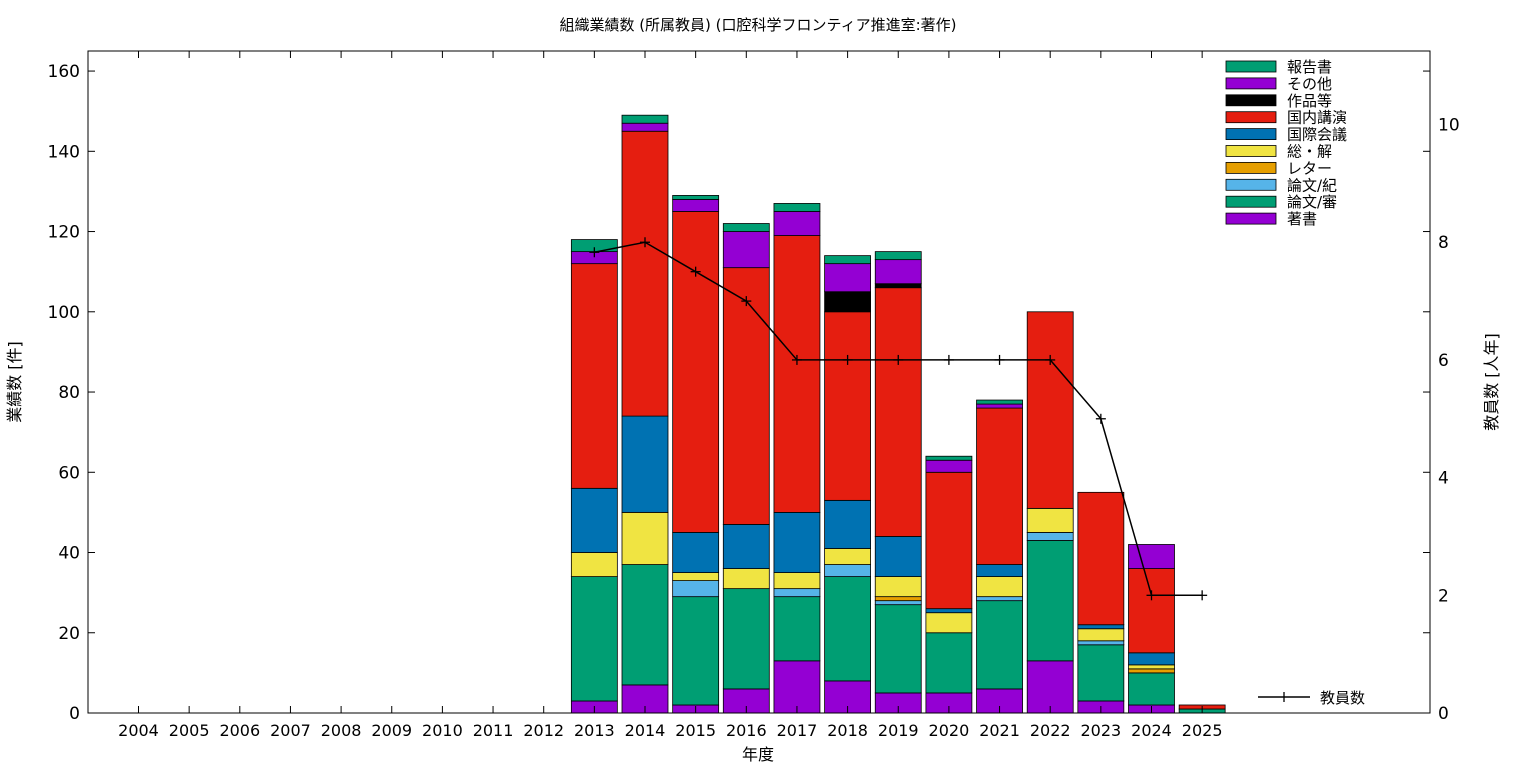 The image size is (1536, 768). I want to click on teacher-count-point-2019, so click(898, 359).